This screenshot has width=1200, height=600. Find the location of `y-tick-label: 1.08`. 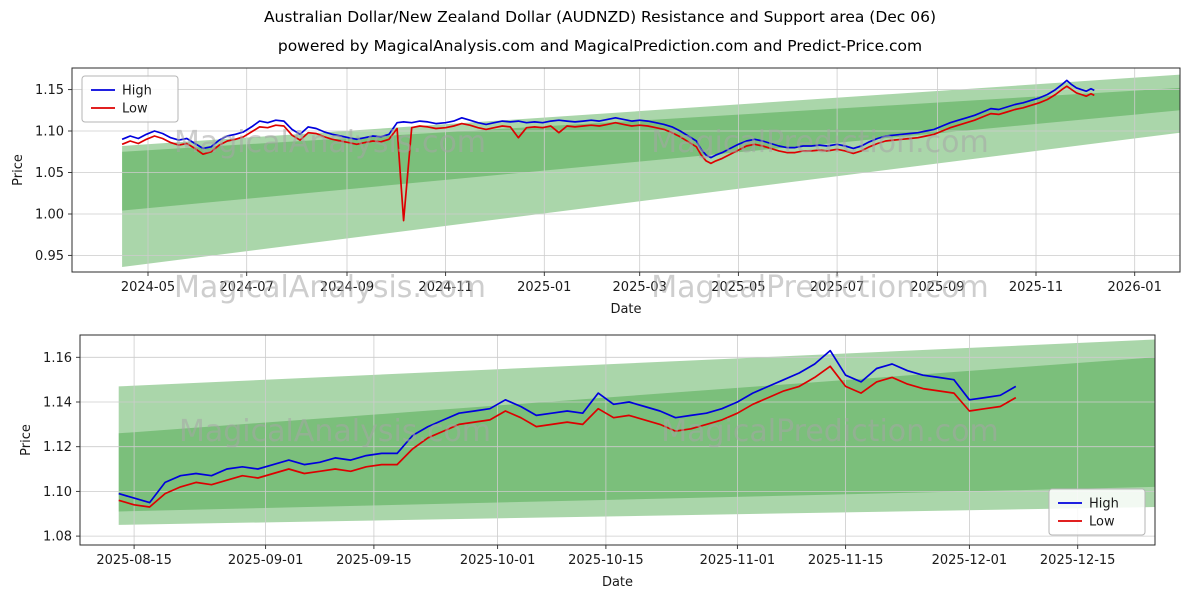

y-tick-label: 1.08 is located at coordinates (57, 537).